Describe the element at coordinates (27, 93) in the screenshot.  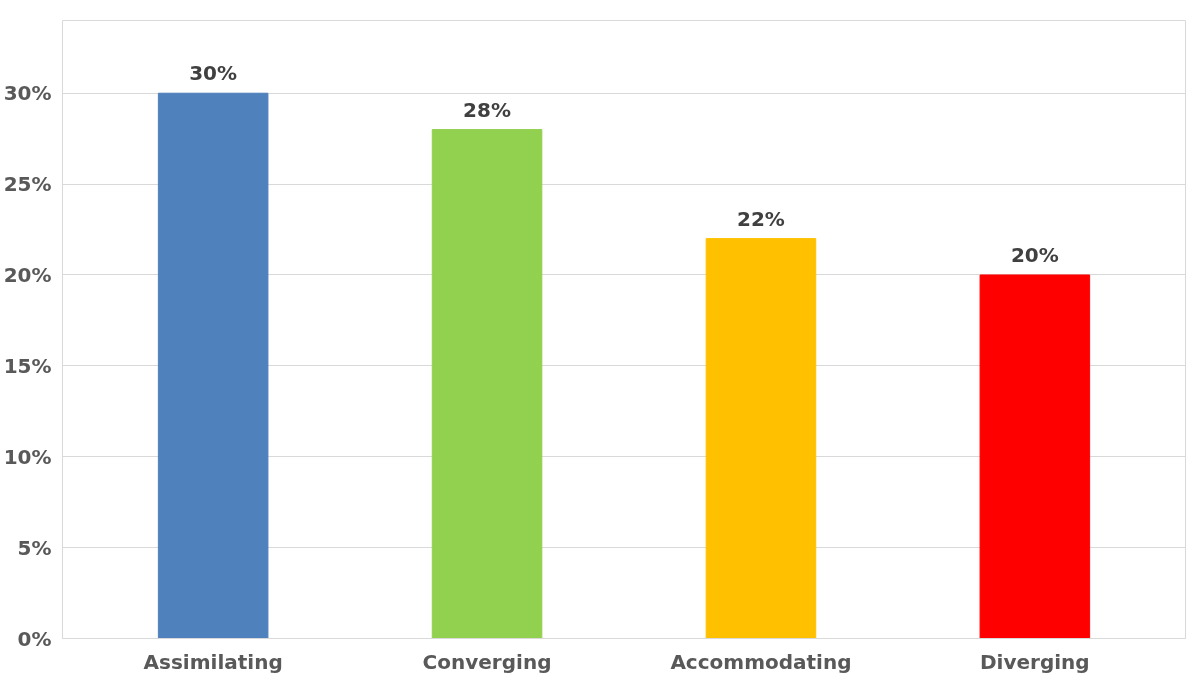
I see `y-tick-label: 30%` at that location.